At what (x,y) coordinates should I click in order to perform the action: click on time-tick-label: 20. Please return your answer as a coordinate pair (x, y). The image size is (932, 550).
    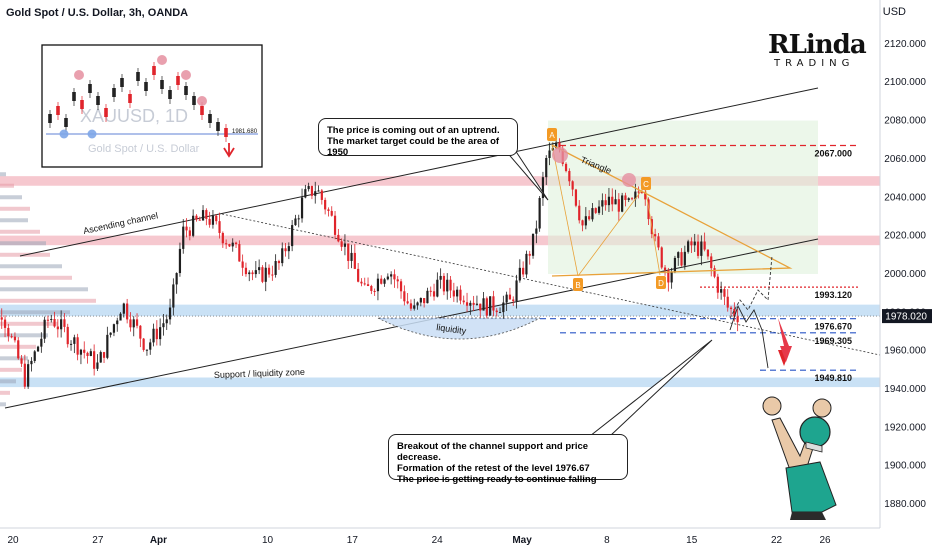
    Looking at the image, I should click on (13, 540).